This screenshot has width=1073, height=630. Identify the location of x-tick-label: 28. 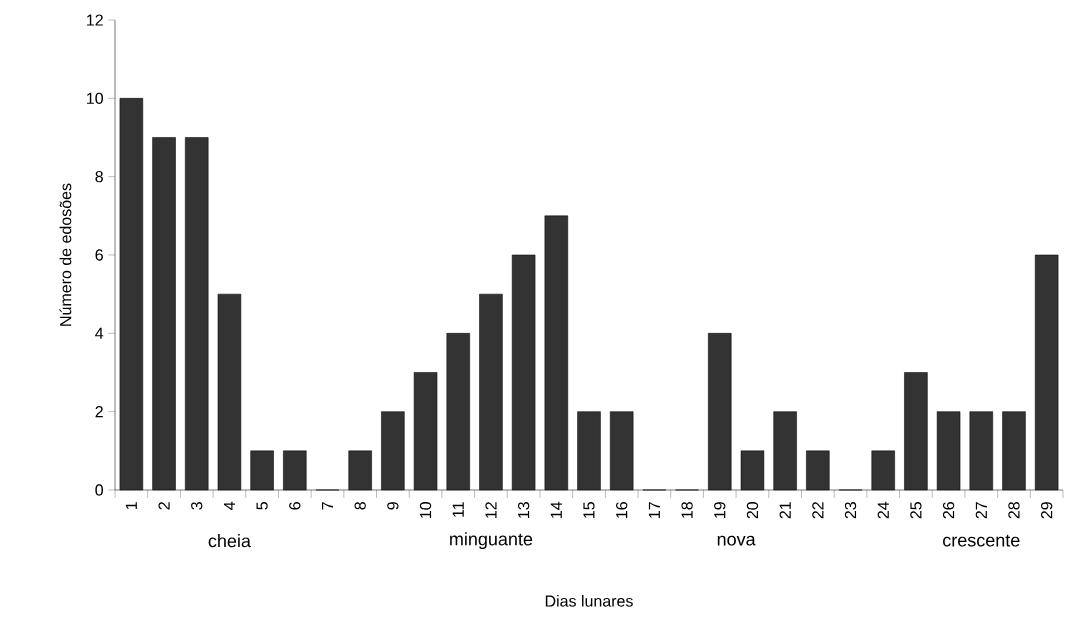
(1014, 510).